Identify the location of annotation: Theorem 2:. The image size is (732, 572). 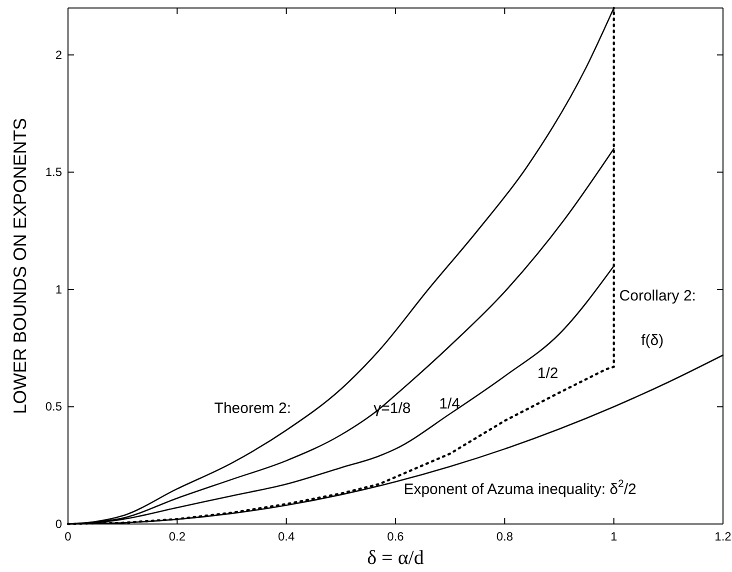
(252, 409).